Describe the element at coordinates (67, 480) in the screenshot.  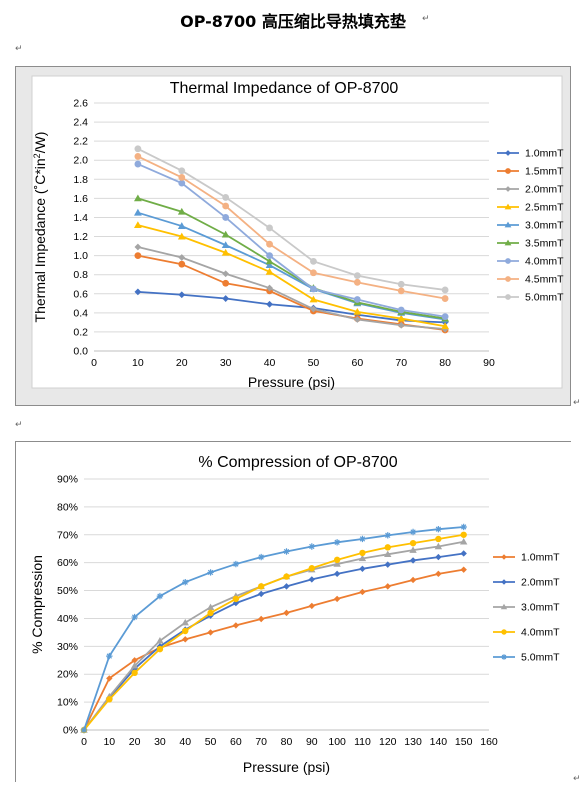
I see `y-tick-label: 90%` at that location.